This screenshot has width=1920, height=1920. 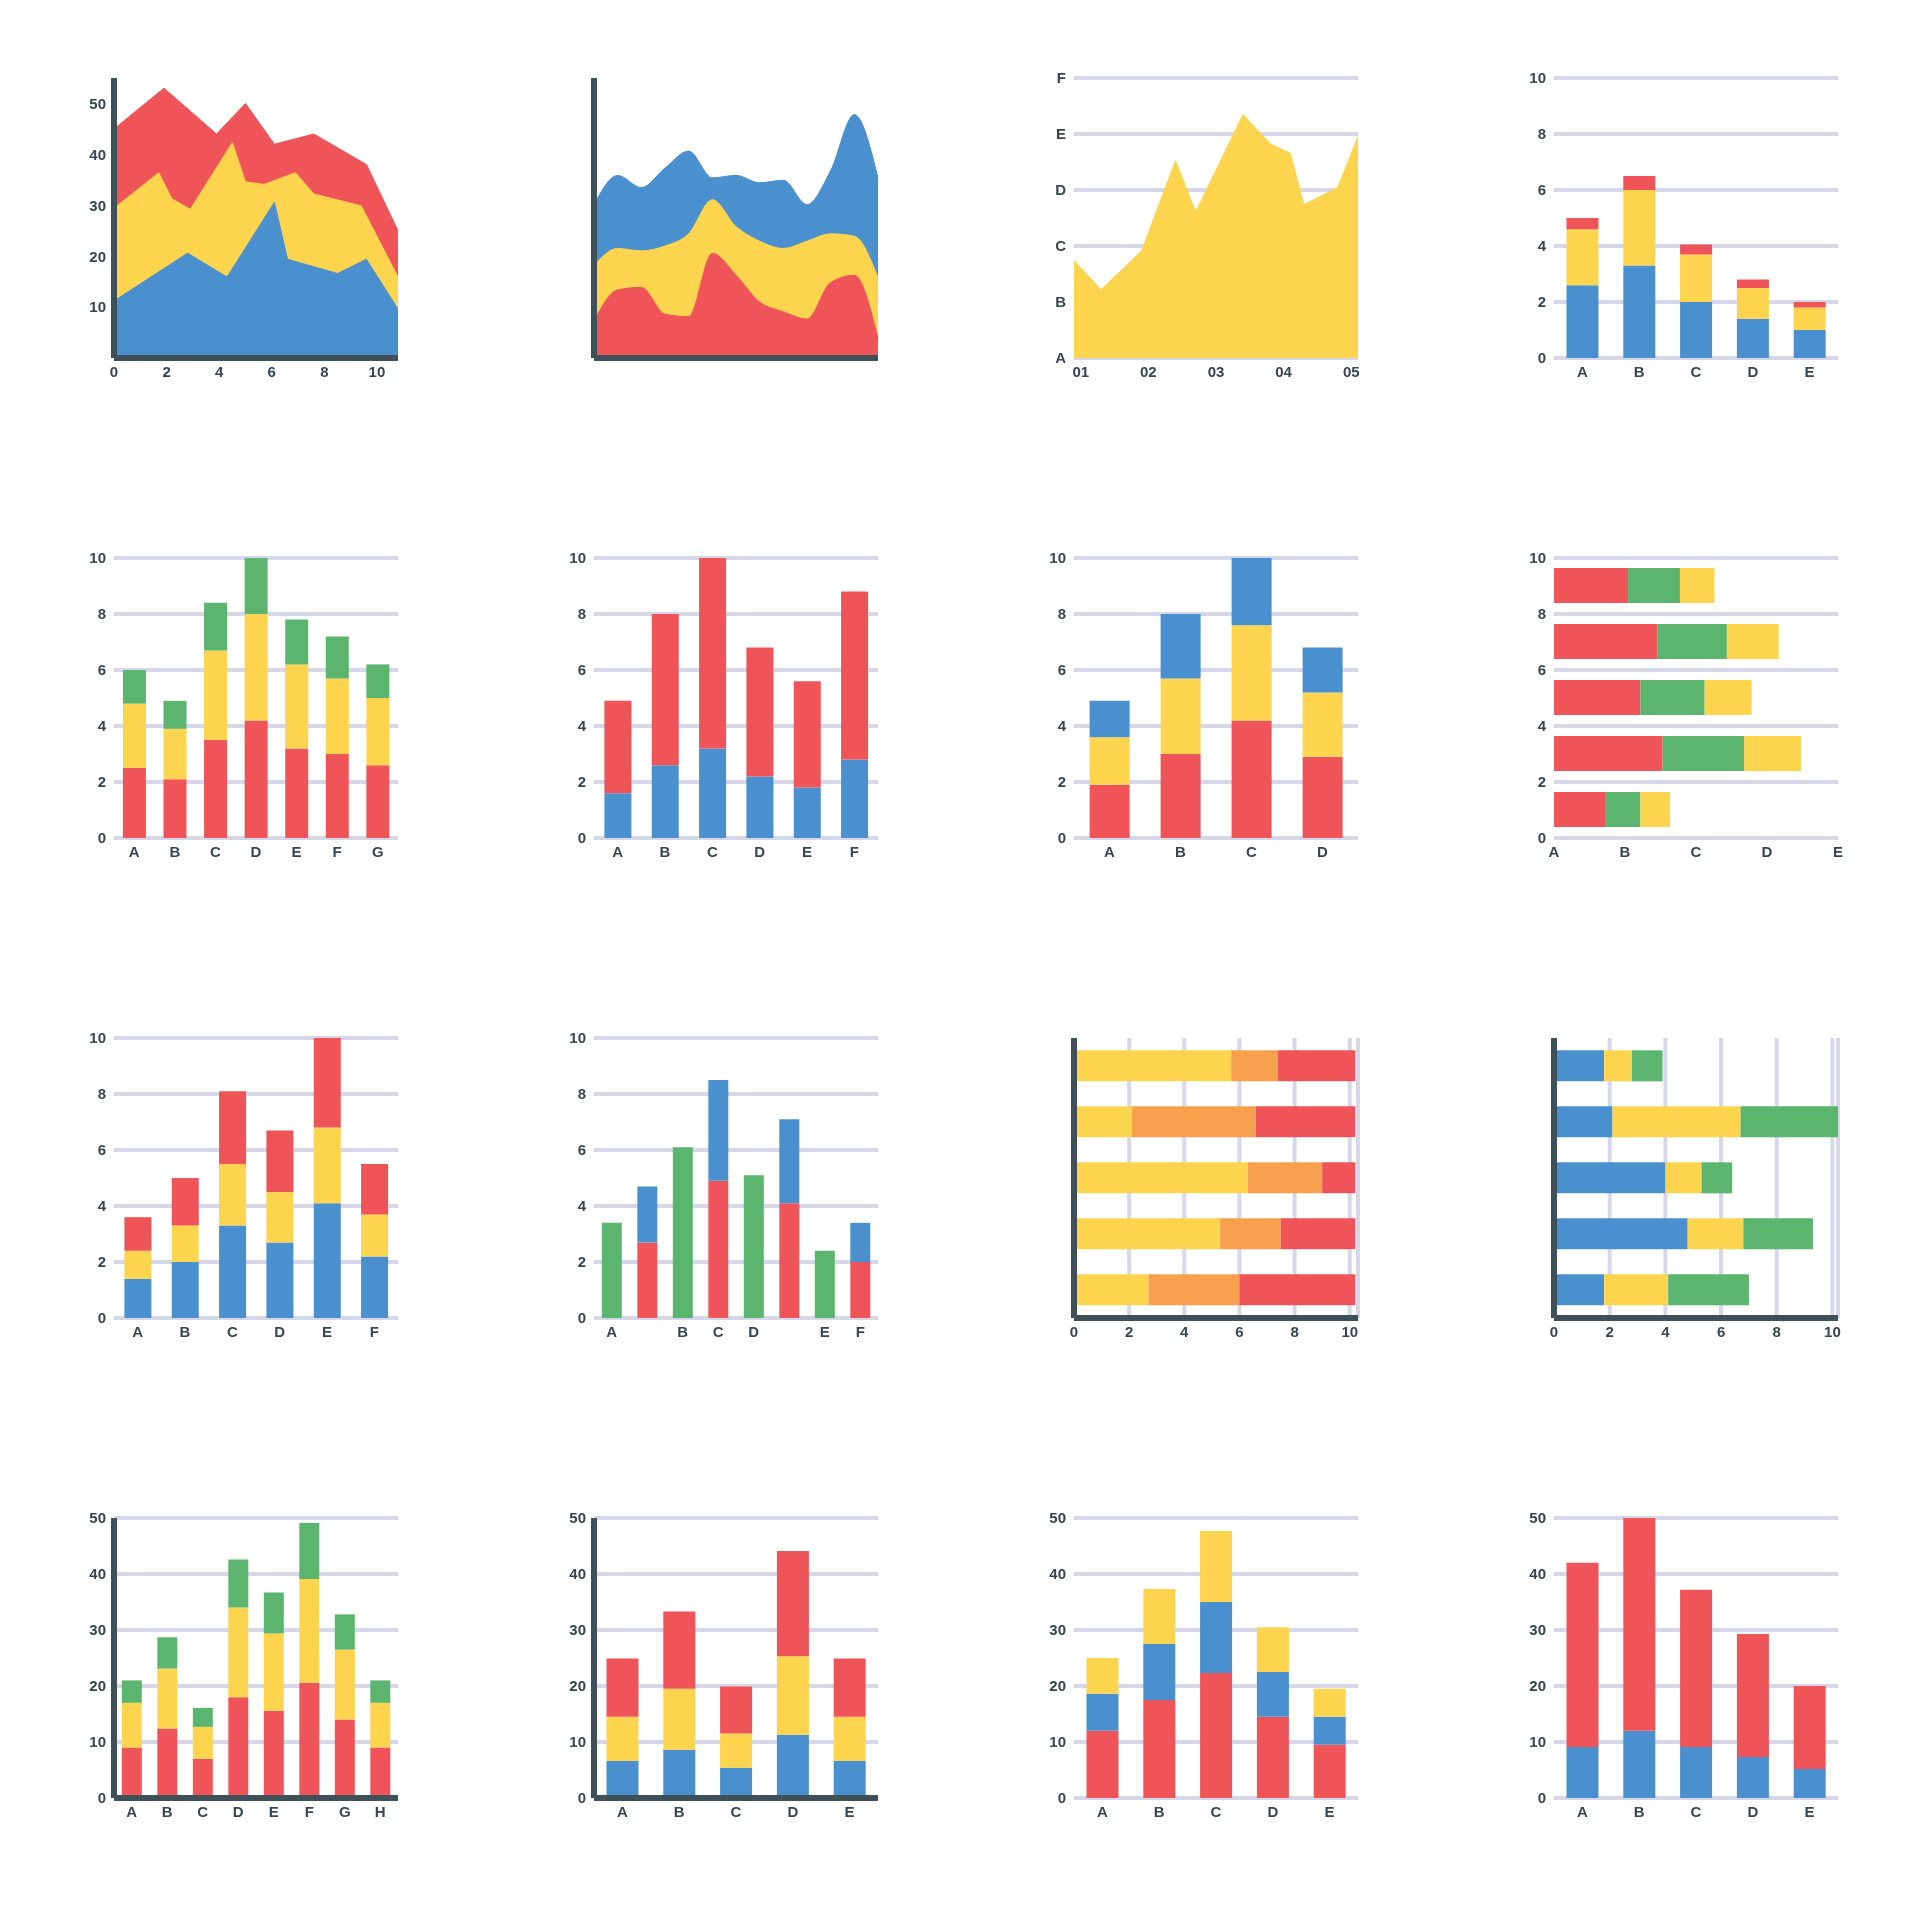 I want to click on text: A, so click(x=1061, y=358).